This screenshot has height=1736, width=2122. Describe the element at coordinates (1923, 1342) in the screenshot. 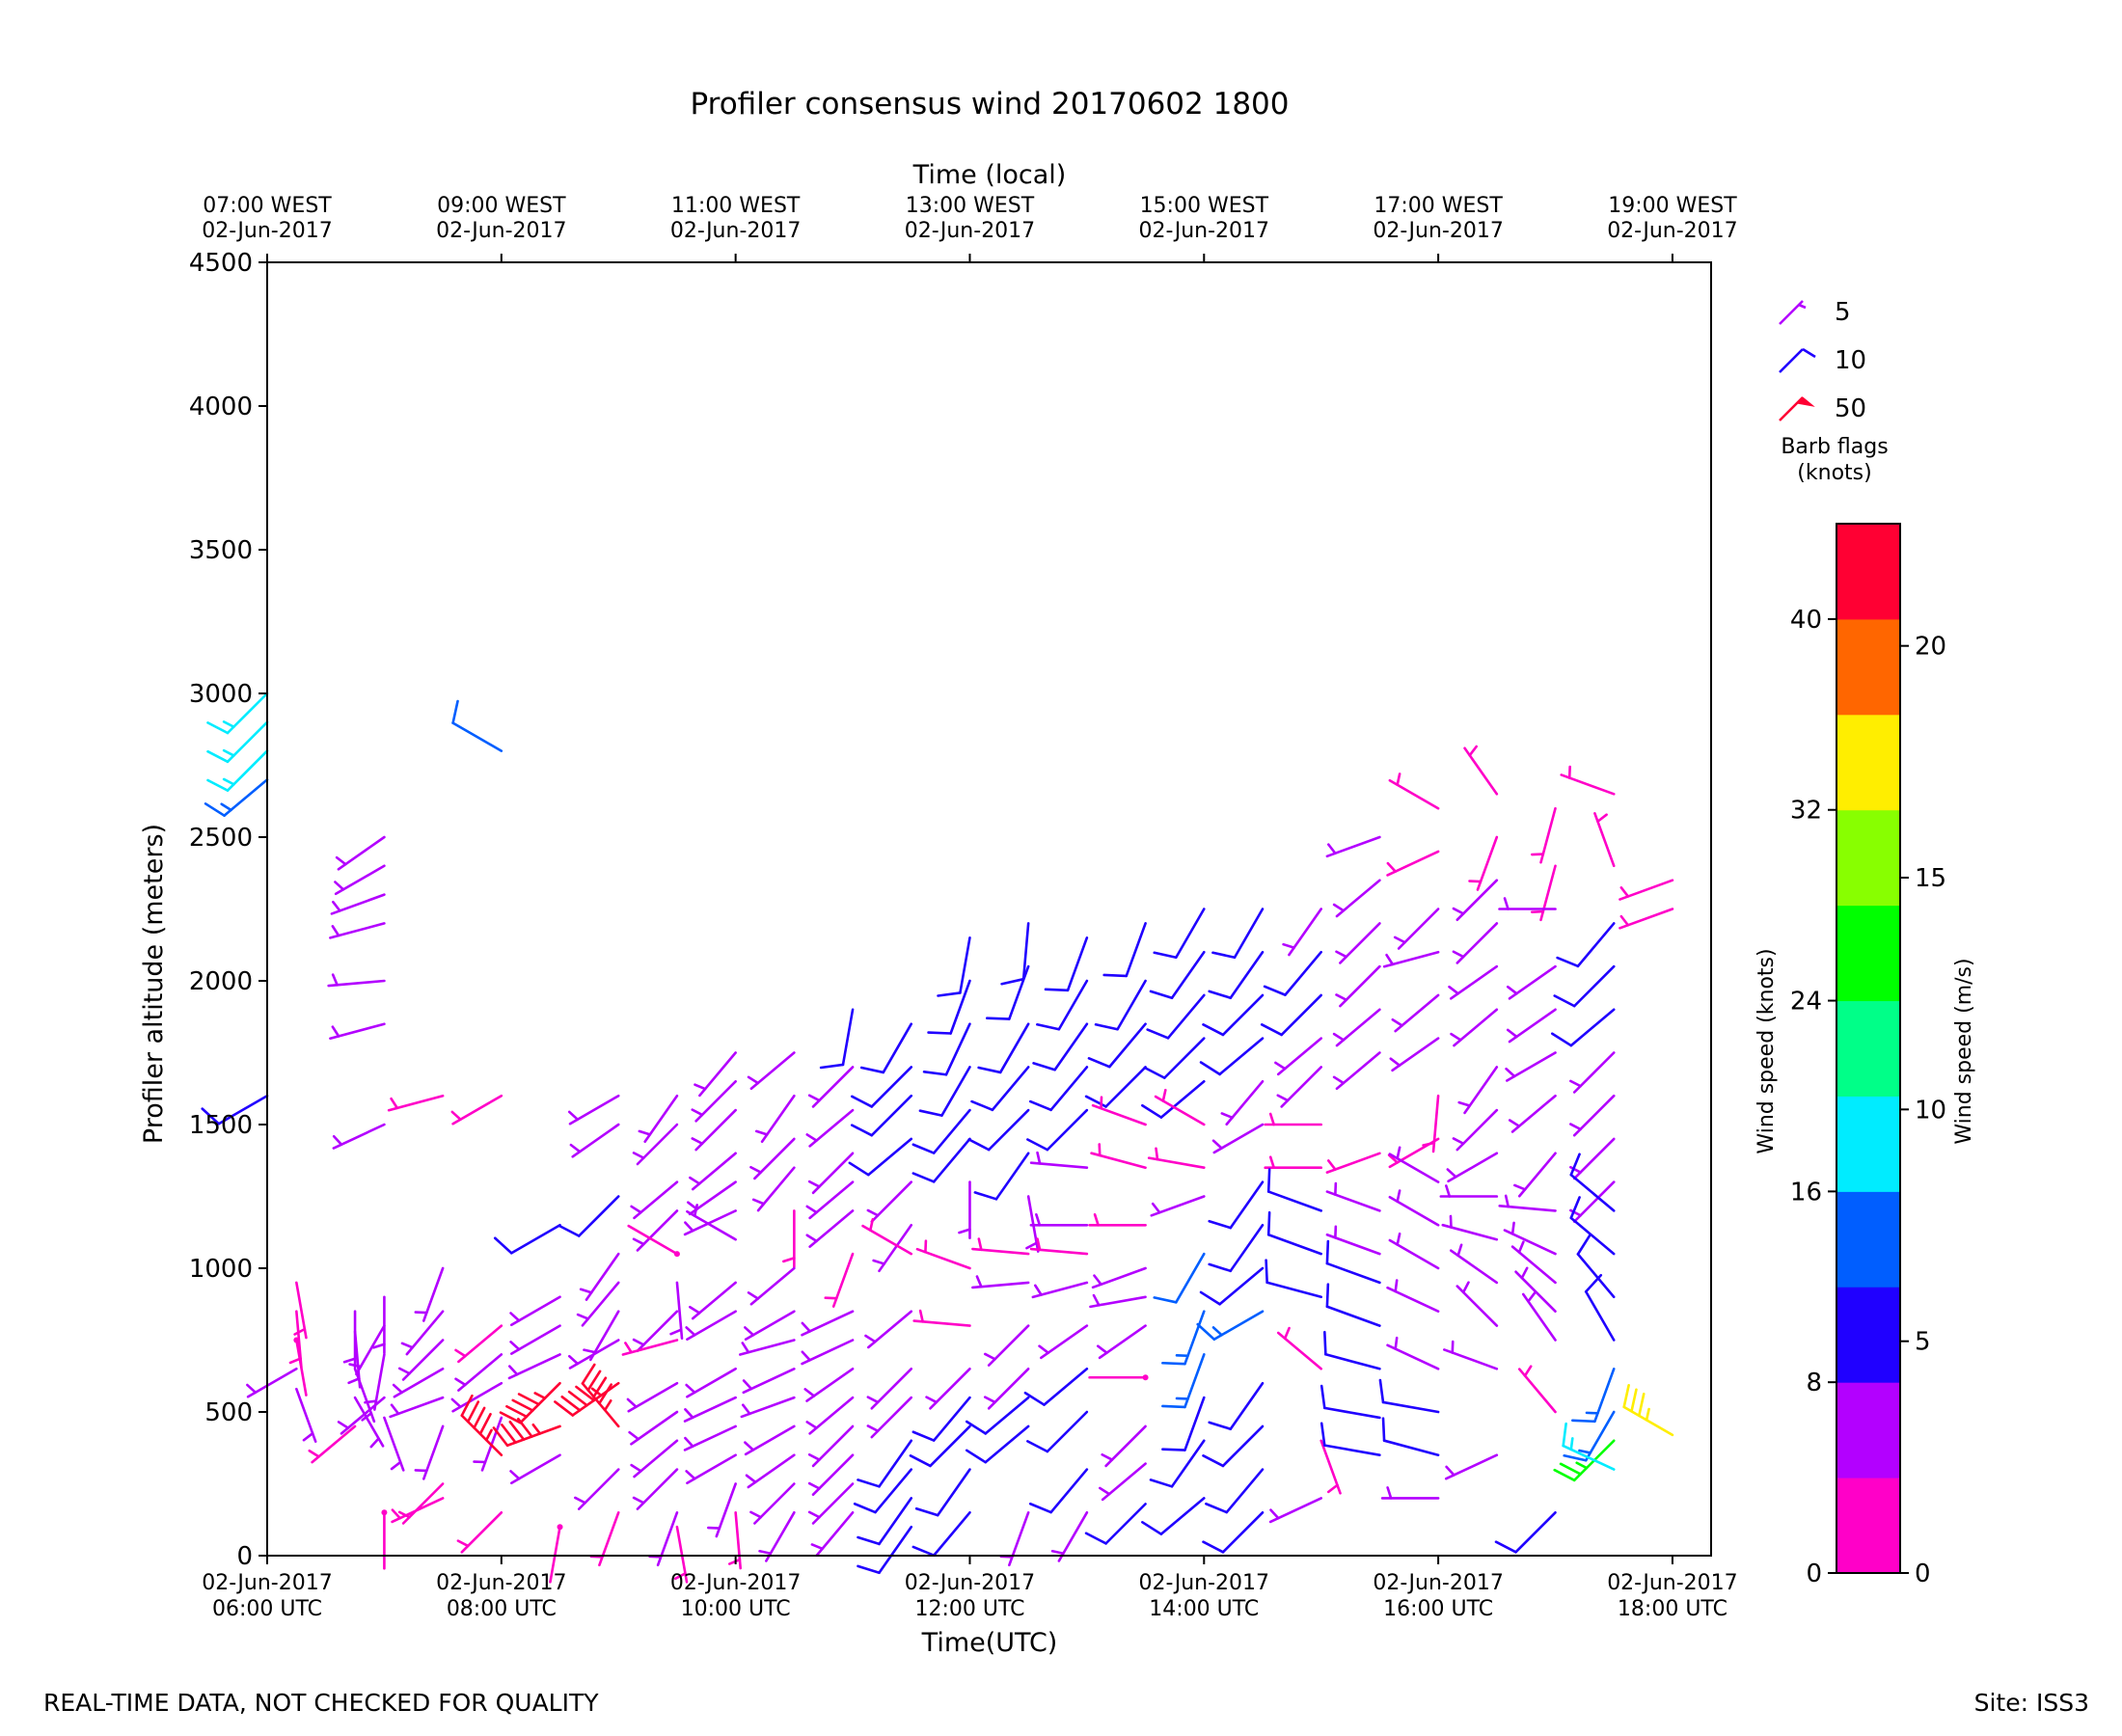

I see `colorbar-ms-label: 5` at that location.